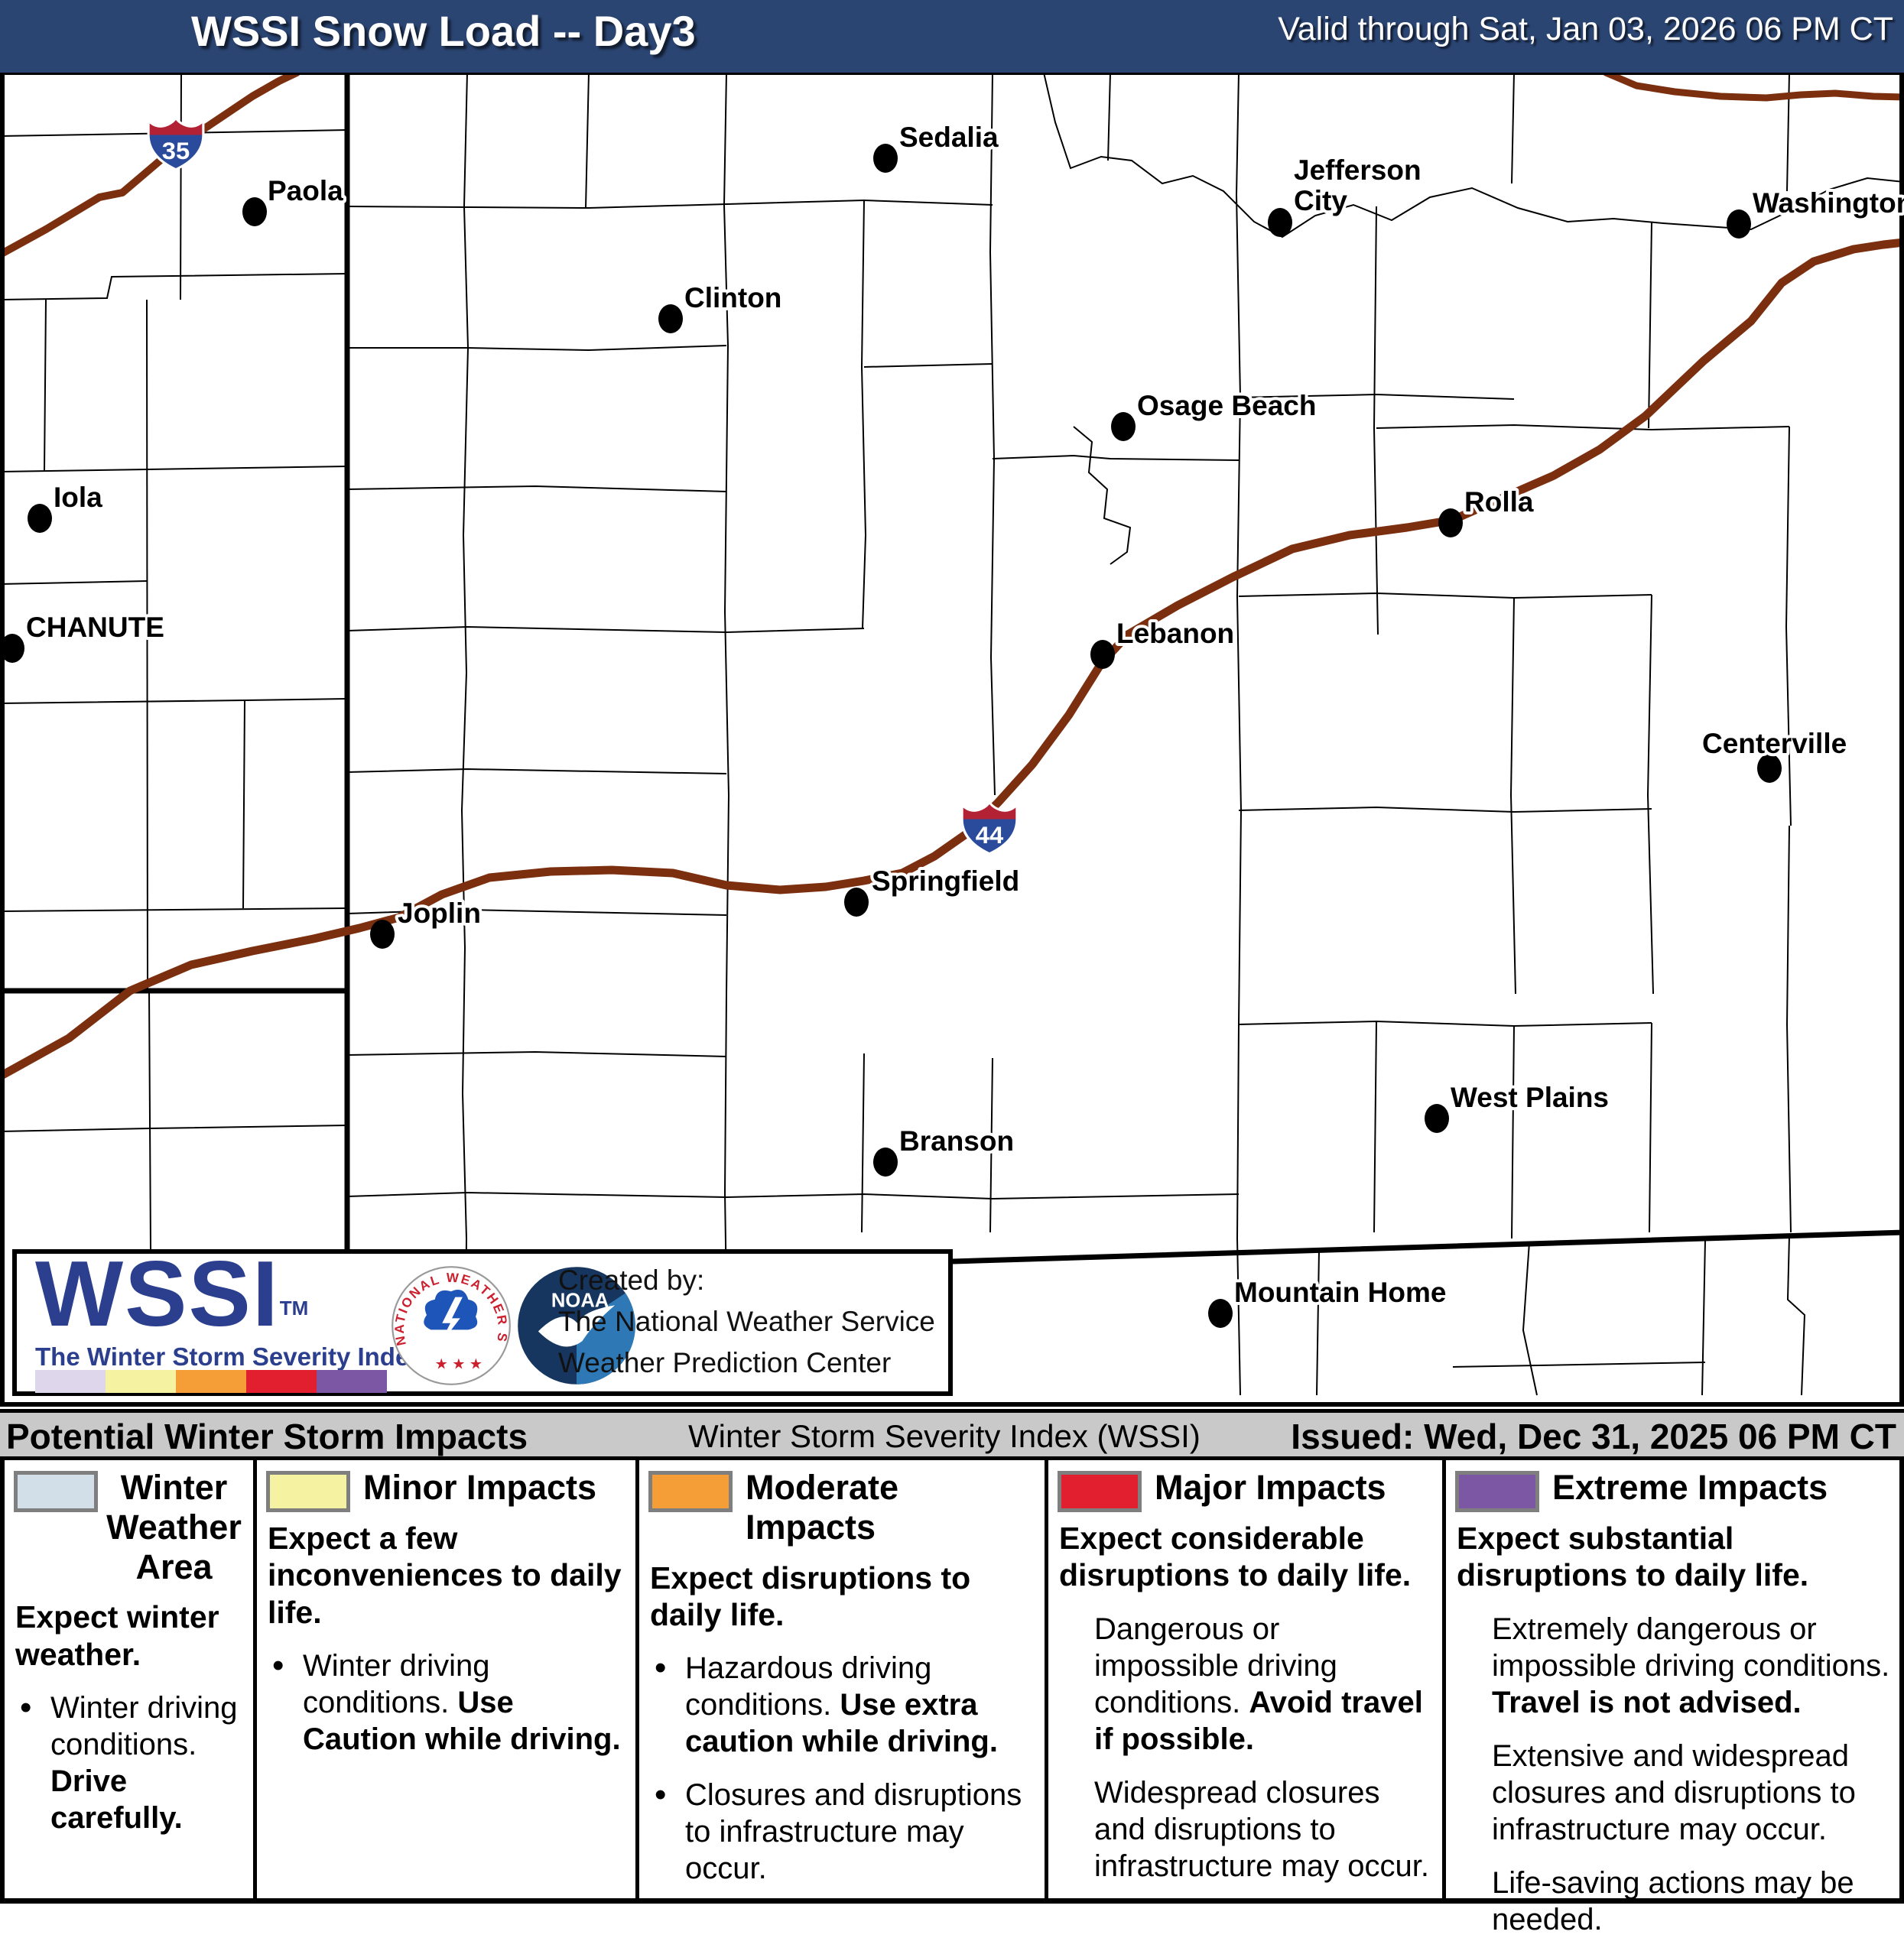  What do you see at coordinates (267, 1436) in the screenshot?
I see `impacts-title: Potential Winter Storm Impacts` at bounding box center [267, 1436].